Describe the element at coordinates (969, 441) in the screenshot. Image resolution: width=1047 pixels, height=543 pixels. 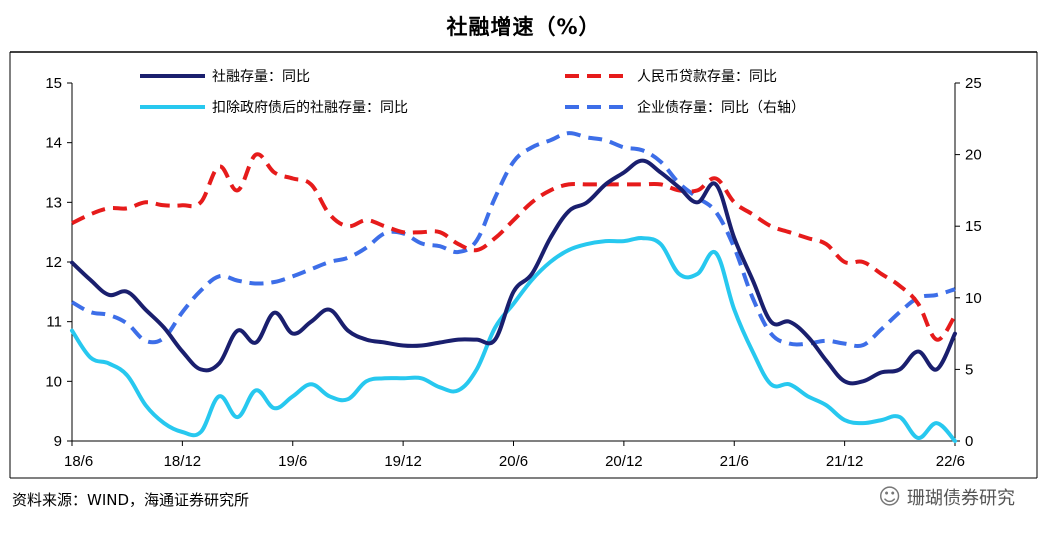
I see `y-right-tick-label: 0` at that location.